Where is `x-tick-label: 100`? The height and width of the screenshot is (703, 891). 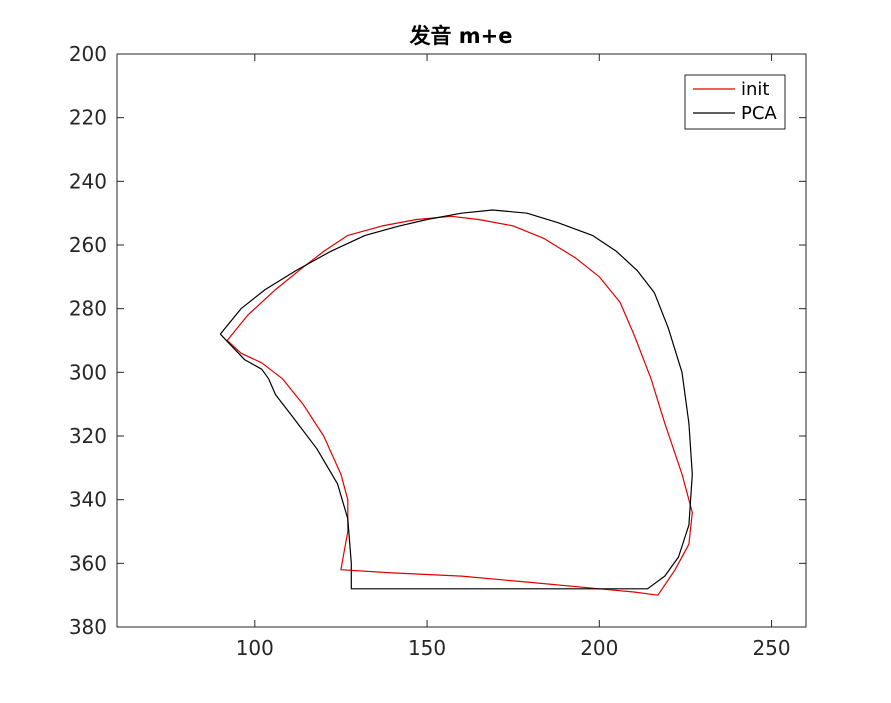 x-tick-label: 100 is located at coordinates (255, 648).